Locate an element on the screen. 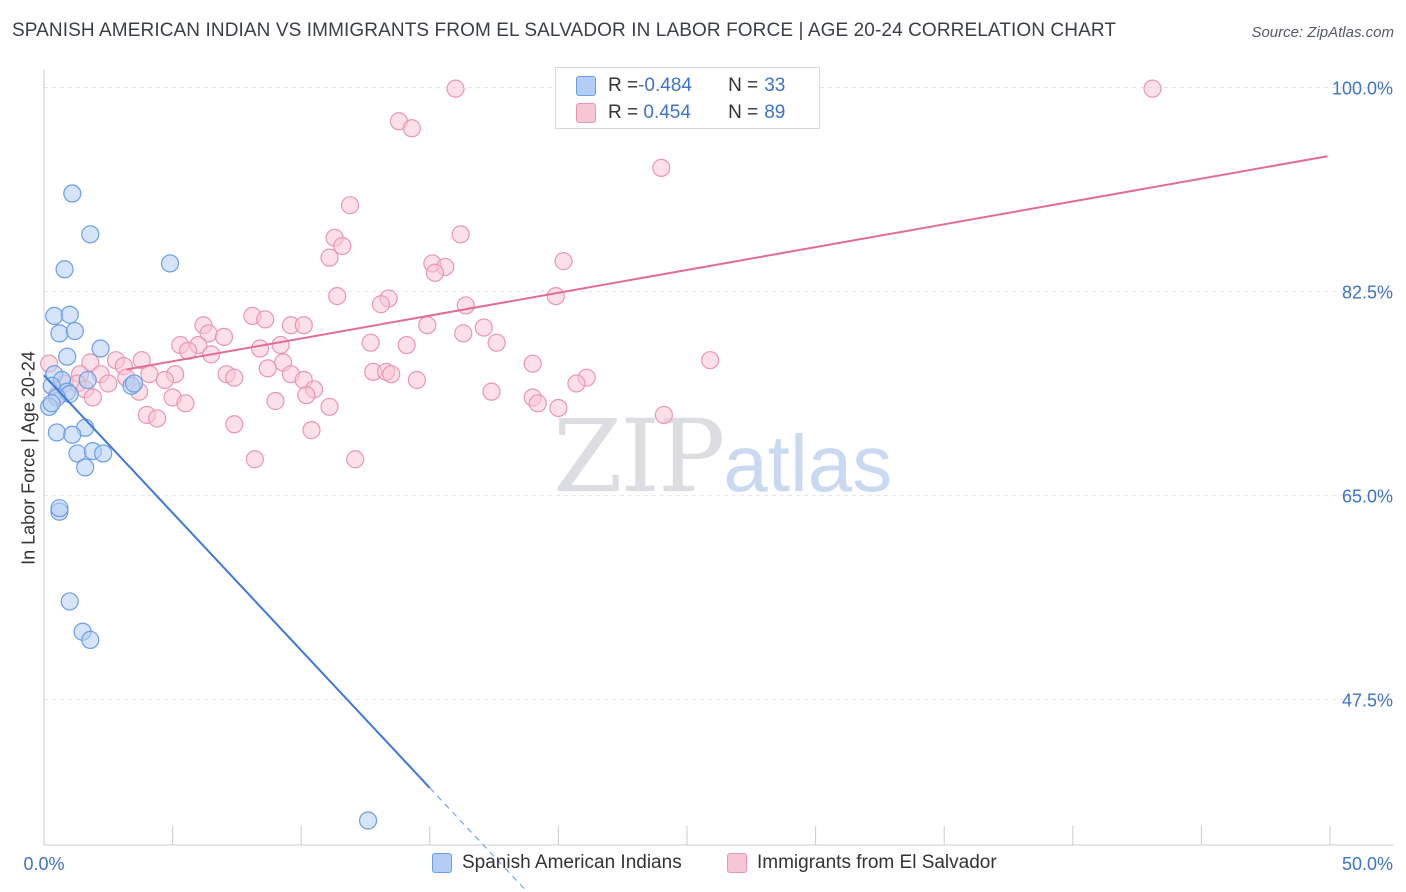 The width and height of the screenshot is (1406, 892). legend-swatch-blue is located at coordinates (442, 863).